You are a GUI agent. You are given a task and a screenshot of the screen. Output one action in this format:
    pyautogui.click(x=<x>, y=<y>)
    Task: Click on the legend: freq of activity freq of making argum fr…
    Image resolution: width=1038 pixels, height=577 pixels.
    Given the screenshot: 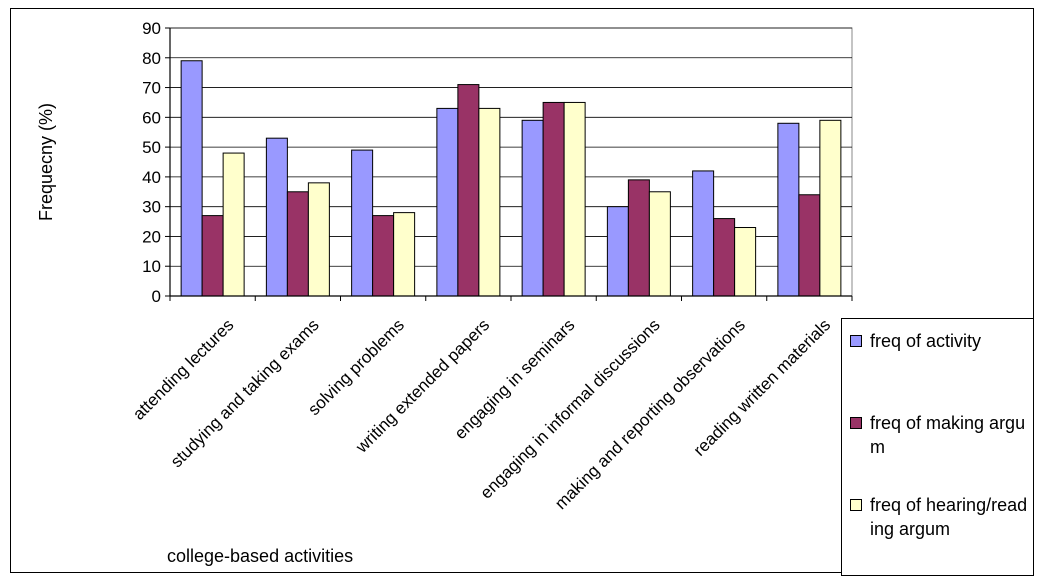 What is the action you would take?
    pyautogui.click(x=937, y=447)
    